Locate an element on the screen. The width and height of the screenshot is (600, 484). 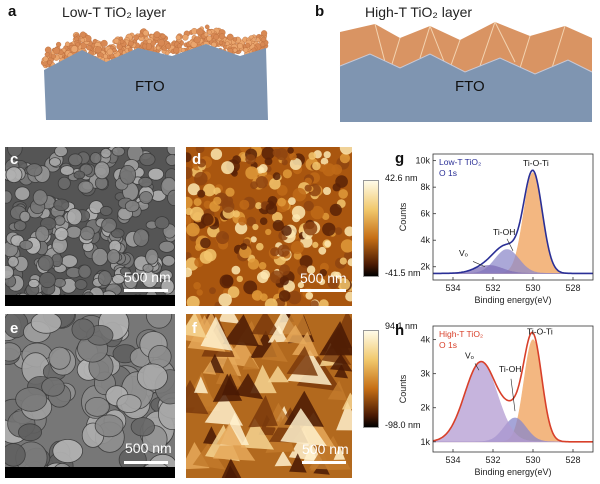
legend-text: High-T TiO₂ is located at coordinates (461, 334).